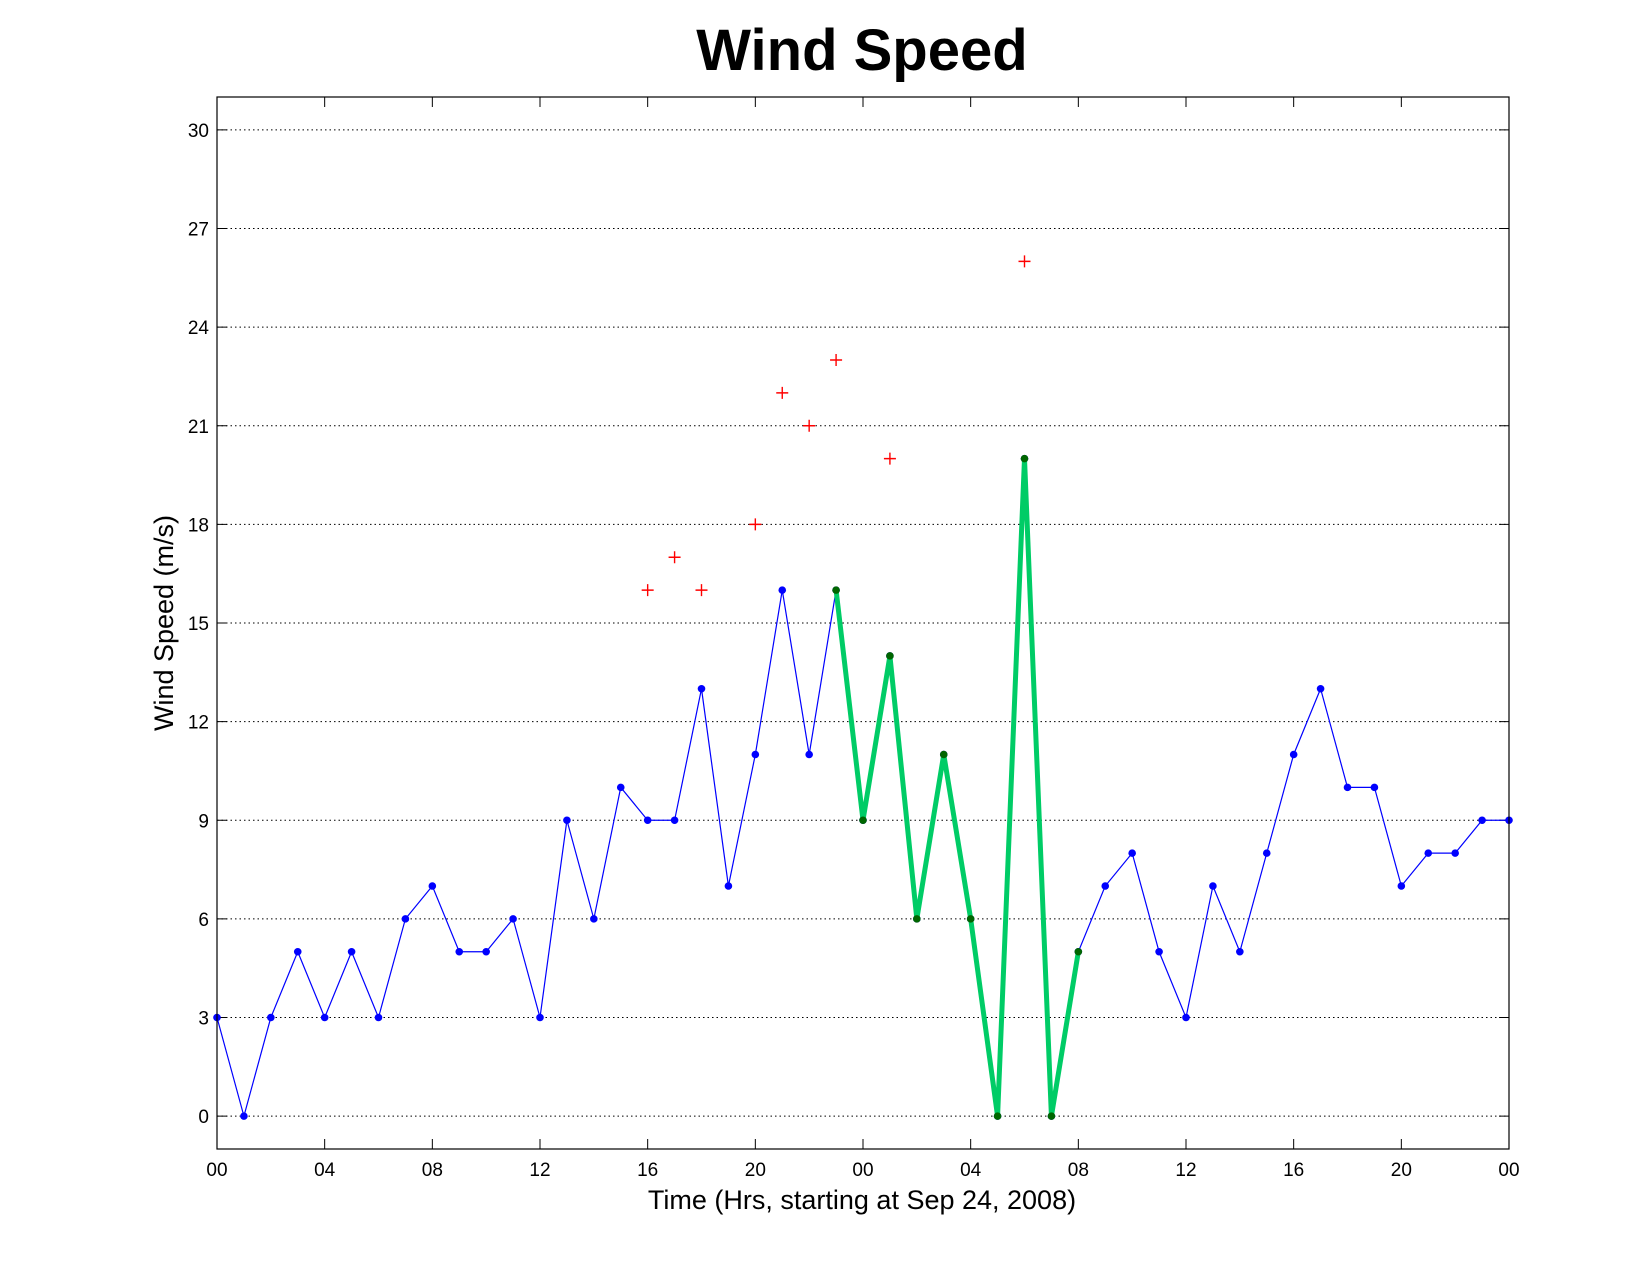  What do you see at coordinates (203, 1019) in the screenshot?
I see `y-tick-label: 3` at bounding box center [203, 1019].